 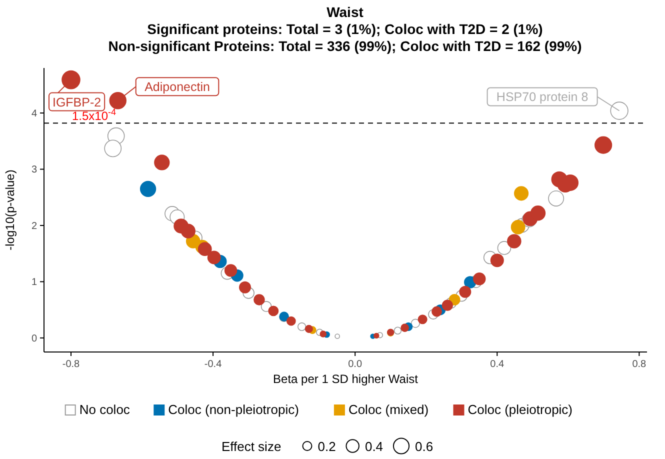 I want to click on ref-line-label: 1.5x10$^{-4}$, so click(x=94, y=115).